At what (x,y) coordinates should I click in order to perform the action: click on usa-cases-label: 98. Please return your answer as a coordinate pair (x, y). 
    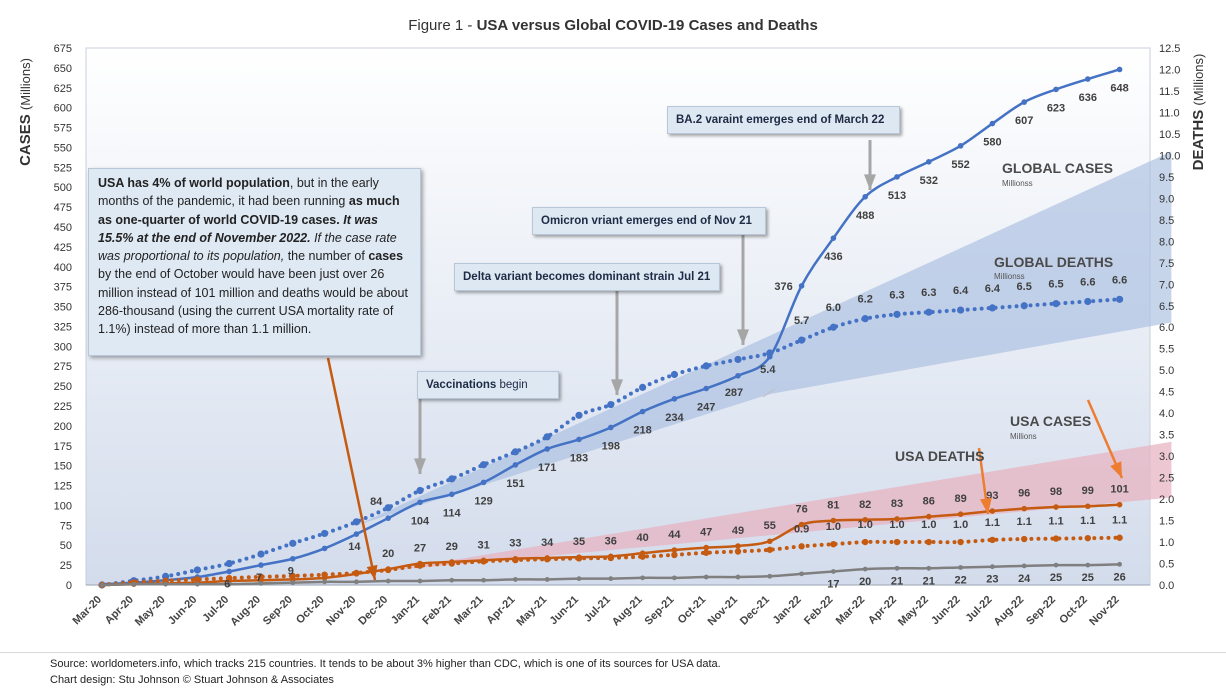
    Looking at the image, I should click on (1056, 492).